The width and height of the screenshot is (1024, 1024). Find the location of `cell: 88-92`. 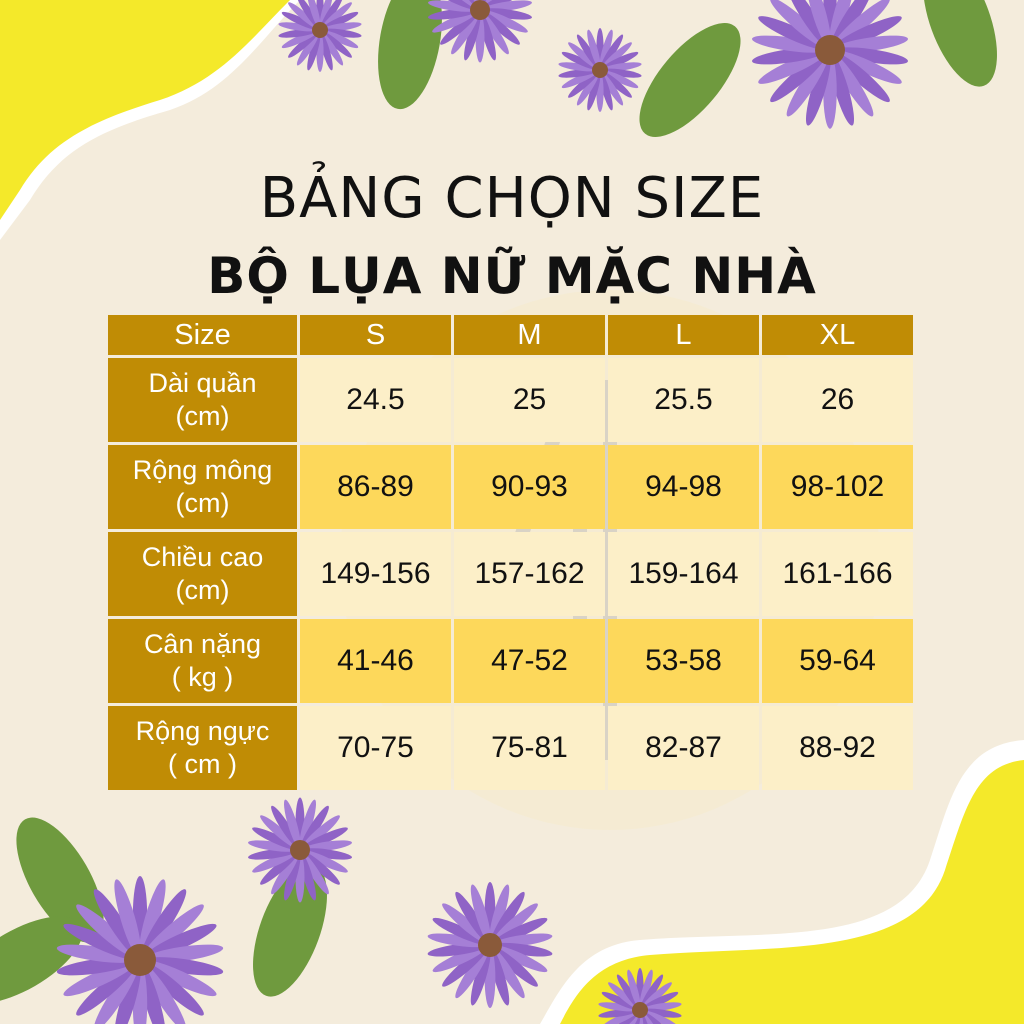

cell: 88-92 is located at coordinates (837, 748).